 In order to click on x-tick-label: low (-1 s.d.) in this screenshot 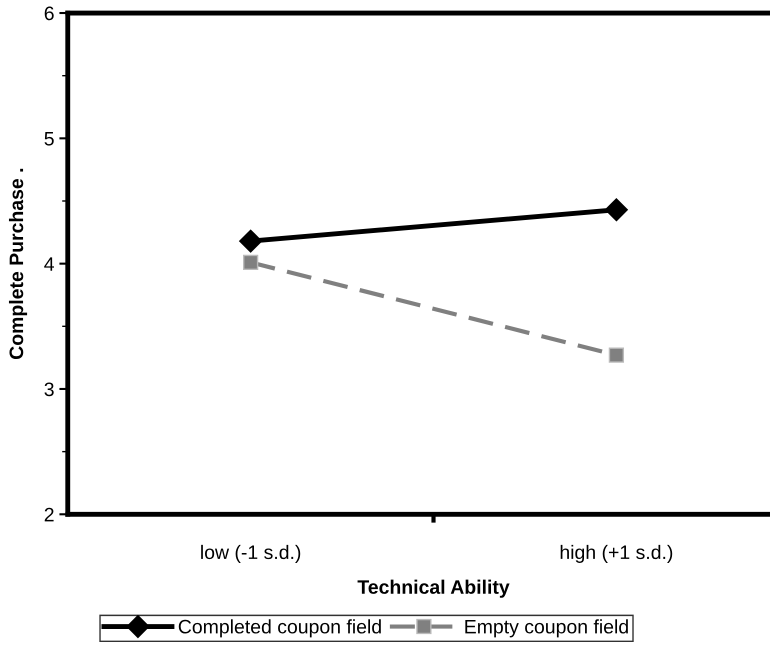, I will do `click(250, 553)`.